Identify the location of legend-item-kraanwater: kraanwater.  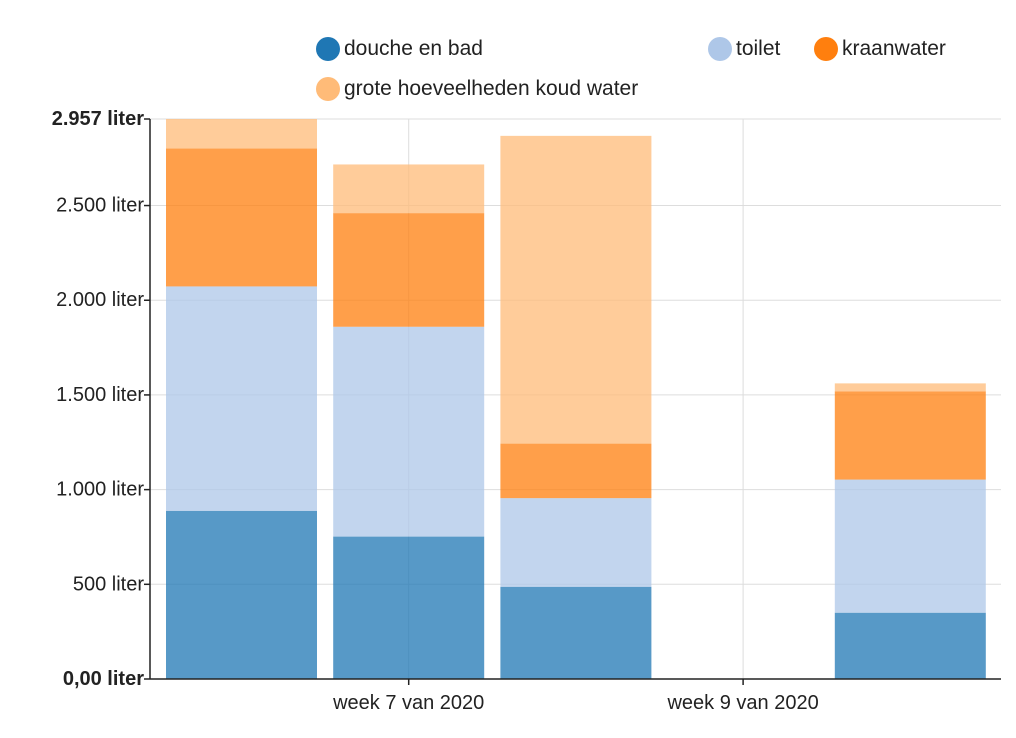
(880, 49).